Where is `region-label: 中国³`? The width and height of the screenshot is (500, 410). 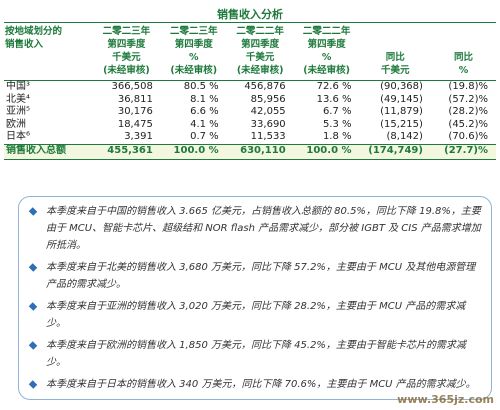
region-label: 中国³ is located at coordinates (18, 86).